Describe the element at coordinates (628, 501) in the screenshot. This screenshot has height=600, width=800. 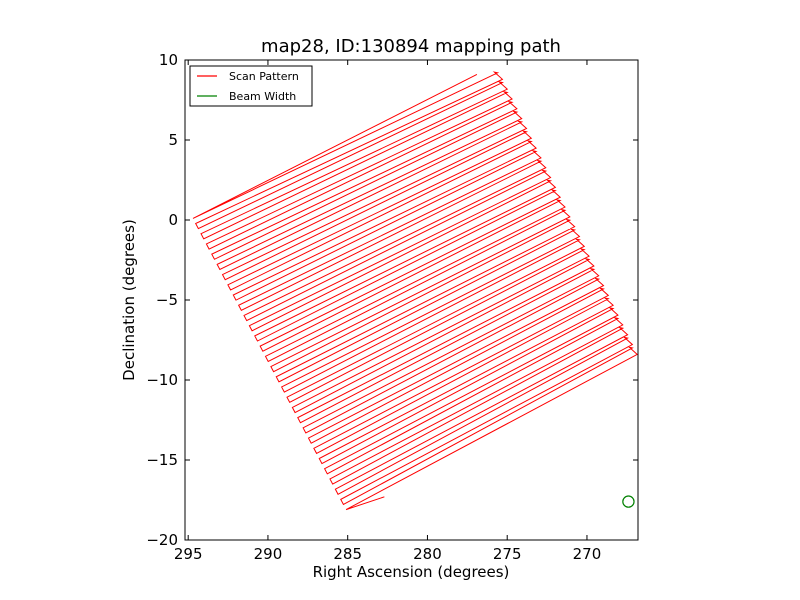
I see `beam-width-circle` at that location.